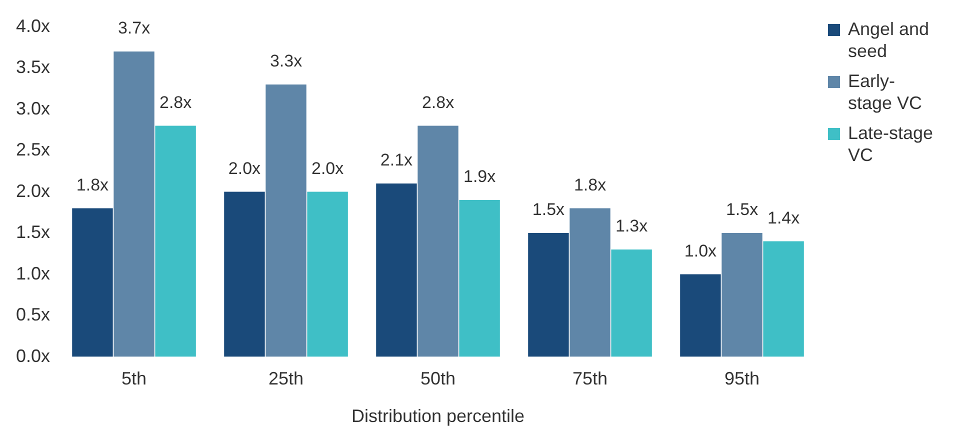 Image resolution: width=956 pixels, height=440 pixels. Describe the element at coordinates (33, 190) in the screenshot. I see `y-tick-label: 2.0x` at that location.